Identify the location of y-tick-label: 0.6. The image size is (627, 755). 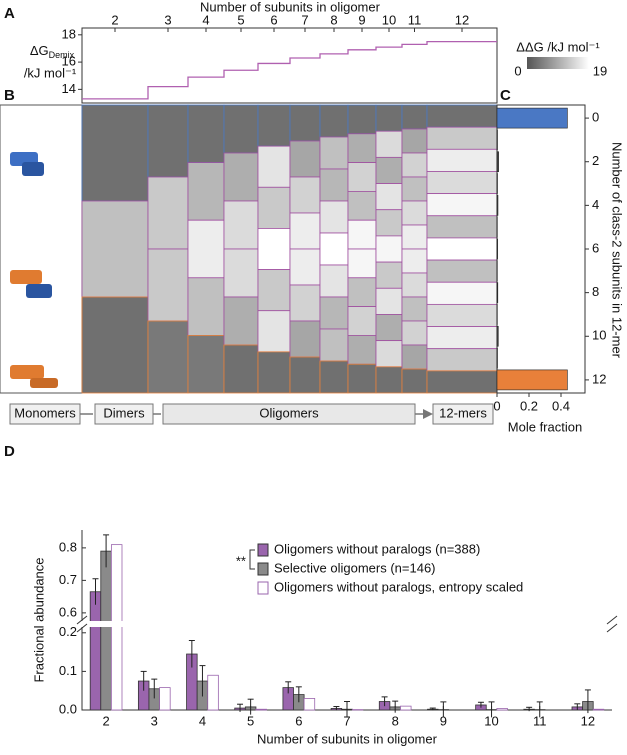
(68, 611).